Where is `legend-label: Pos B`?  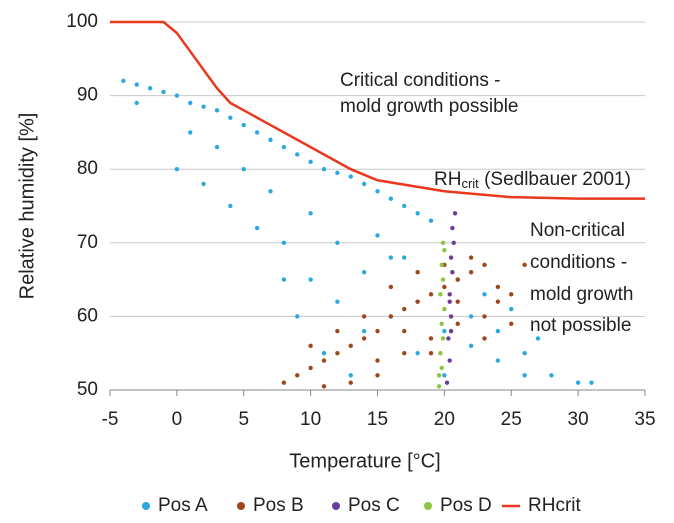 legend-label: Pos B is located at coordinates (278, 505).